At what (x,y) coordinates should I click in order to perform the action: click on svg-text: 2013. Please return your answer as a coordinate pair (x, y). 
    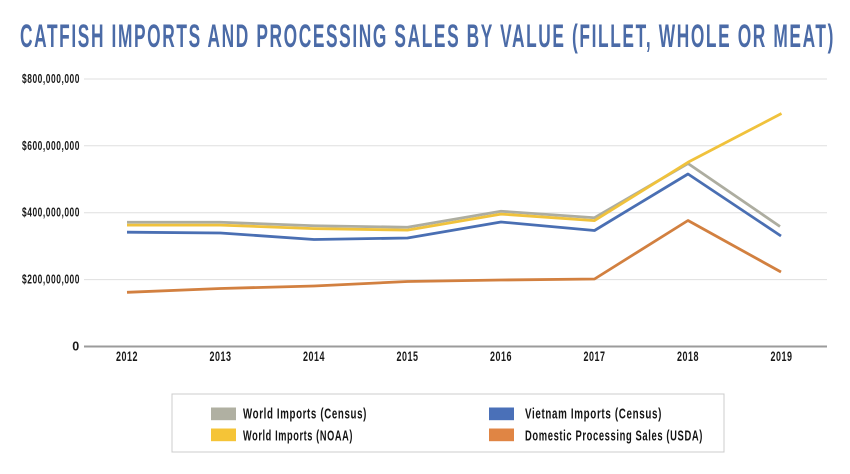
    Looking at the image, I should click on (221, 356).